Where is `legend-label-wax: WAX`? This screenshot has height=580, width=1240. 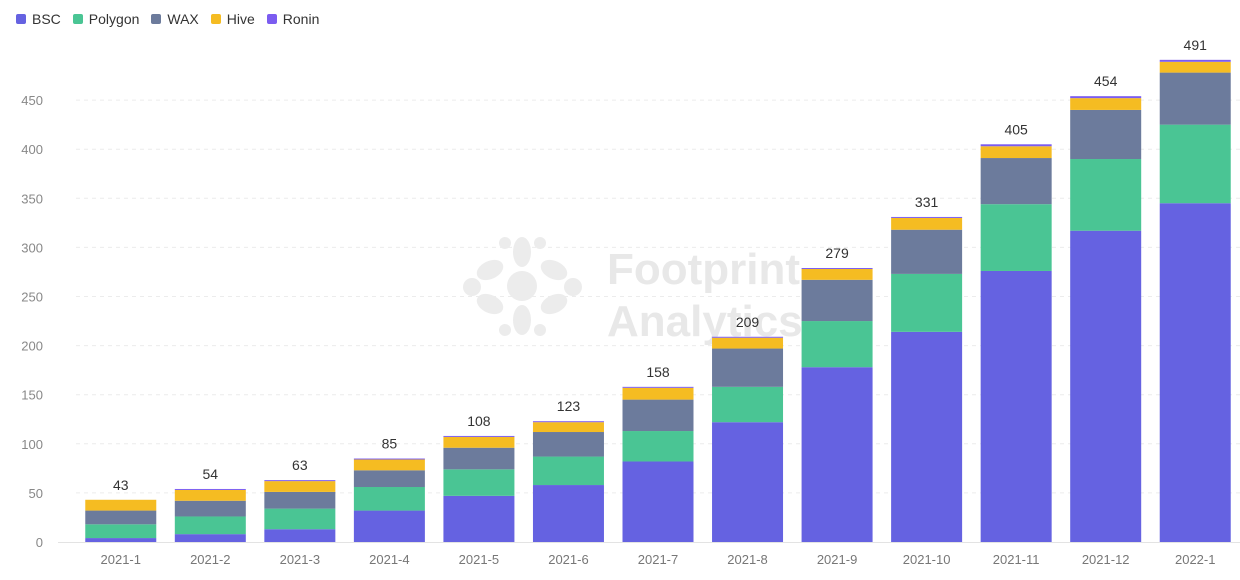
legend-label-wax: WAX is located at coordinates (183, 19).